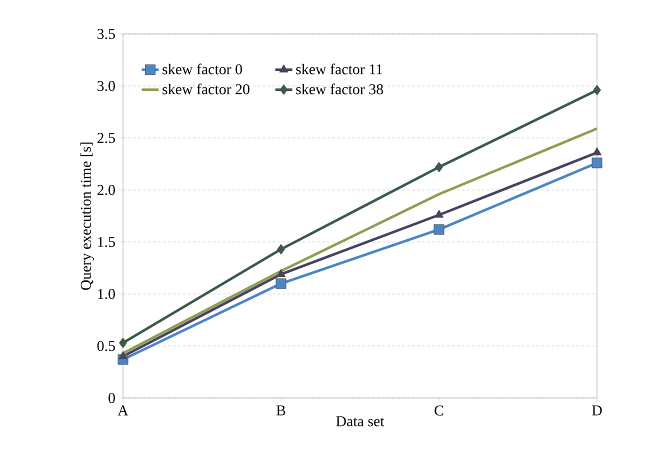 Image resolution: width=648 pixels, height=459 pixels. What do you see at coordinates (439, 411) in the screenshot?
I see `x-tick-label: C` at bounding box center [439, 411].